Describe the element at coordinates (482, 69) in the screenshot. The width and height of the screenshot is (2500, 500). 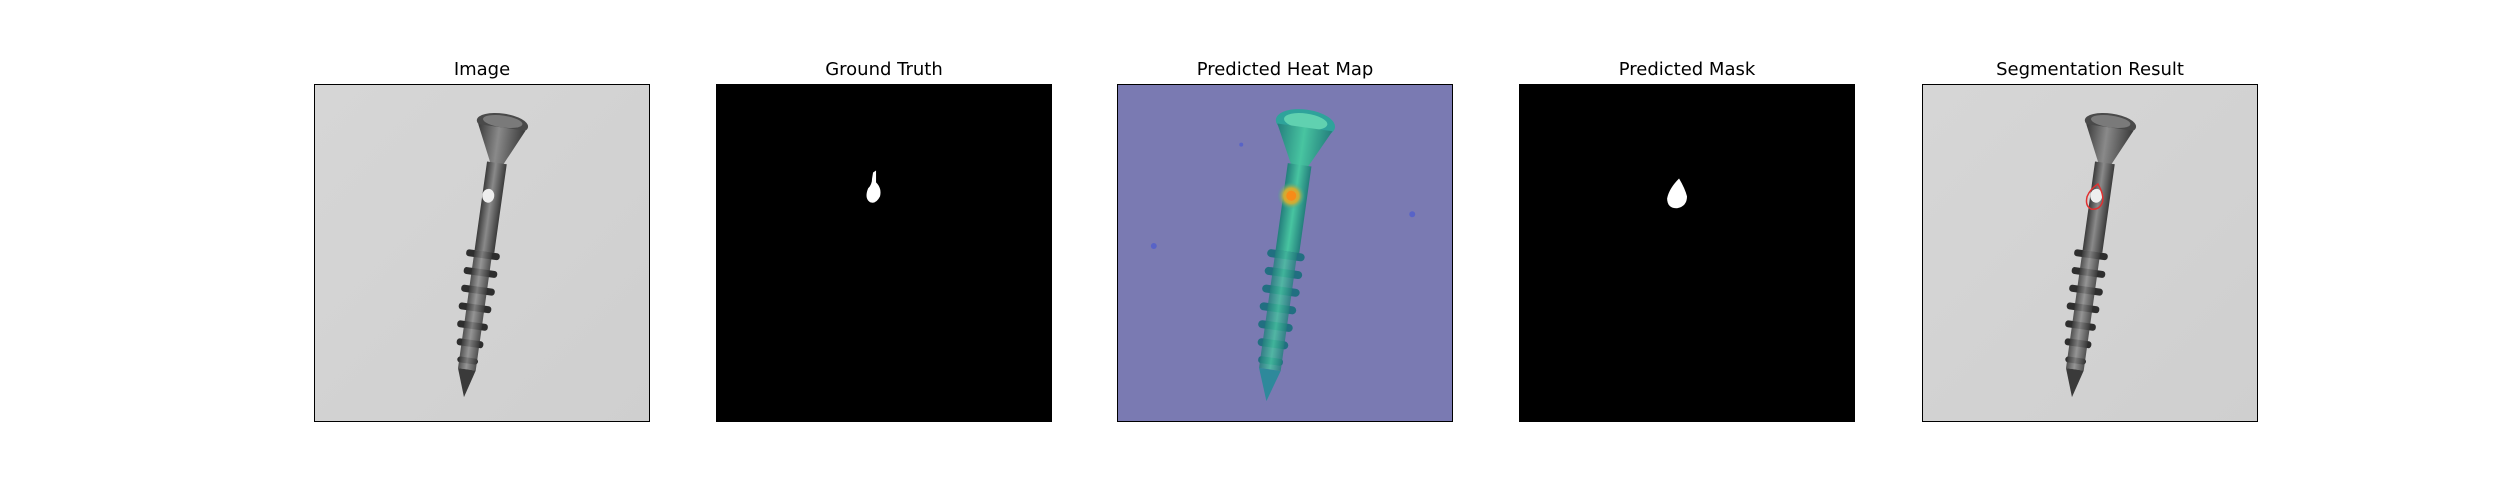
I see `panel-title-image: Image` at that location.